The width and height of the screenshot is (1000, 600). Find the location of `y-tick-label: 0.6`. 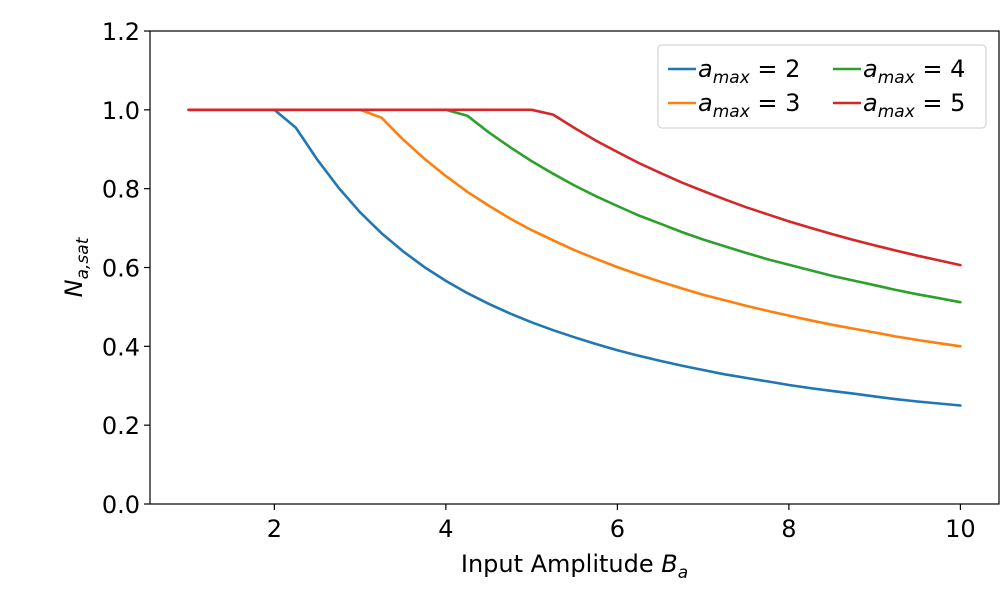

y-tick-label: 0.6 is located at coordinates (121, 269).